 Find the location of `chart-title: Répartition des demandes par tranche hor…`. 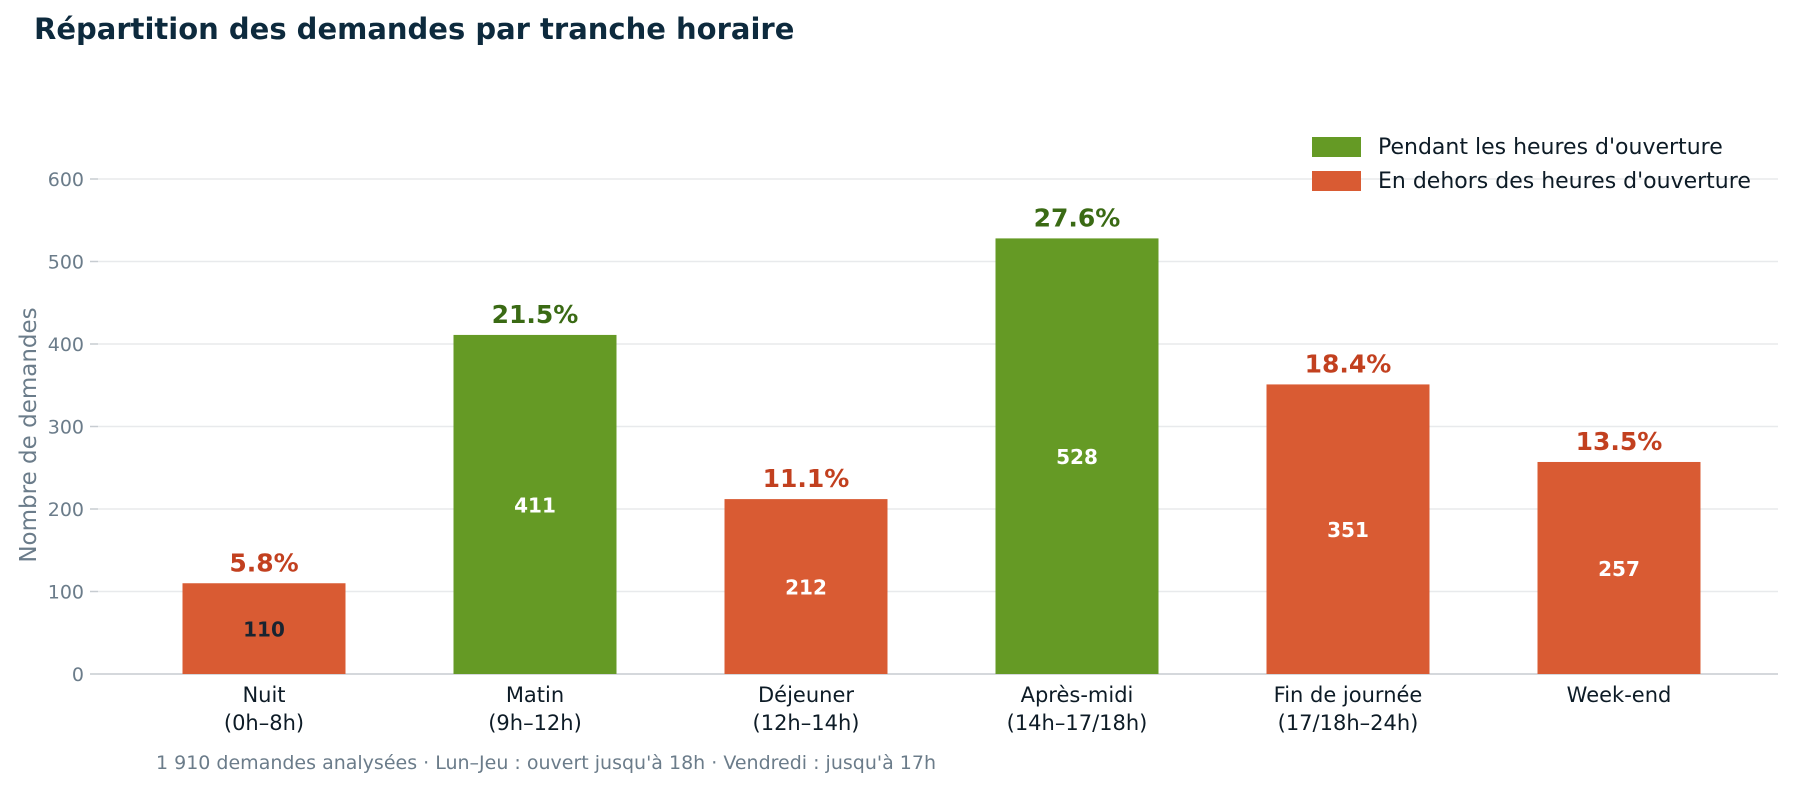

chart-title: Répartition des demandes par tranche hor… is located at coordinates (414, 29).